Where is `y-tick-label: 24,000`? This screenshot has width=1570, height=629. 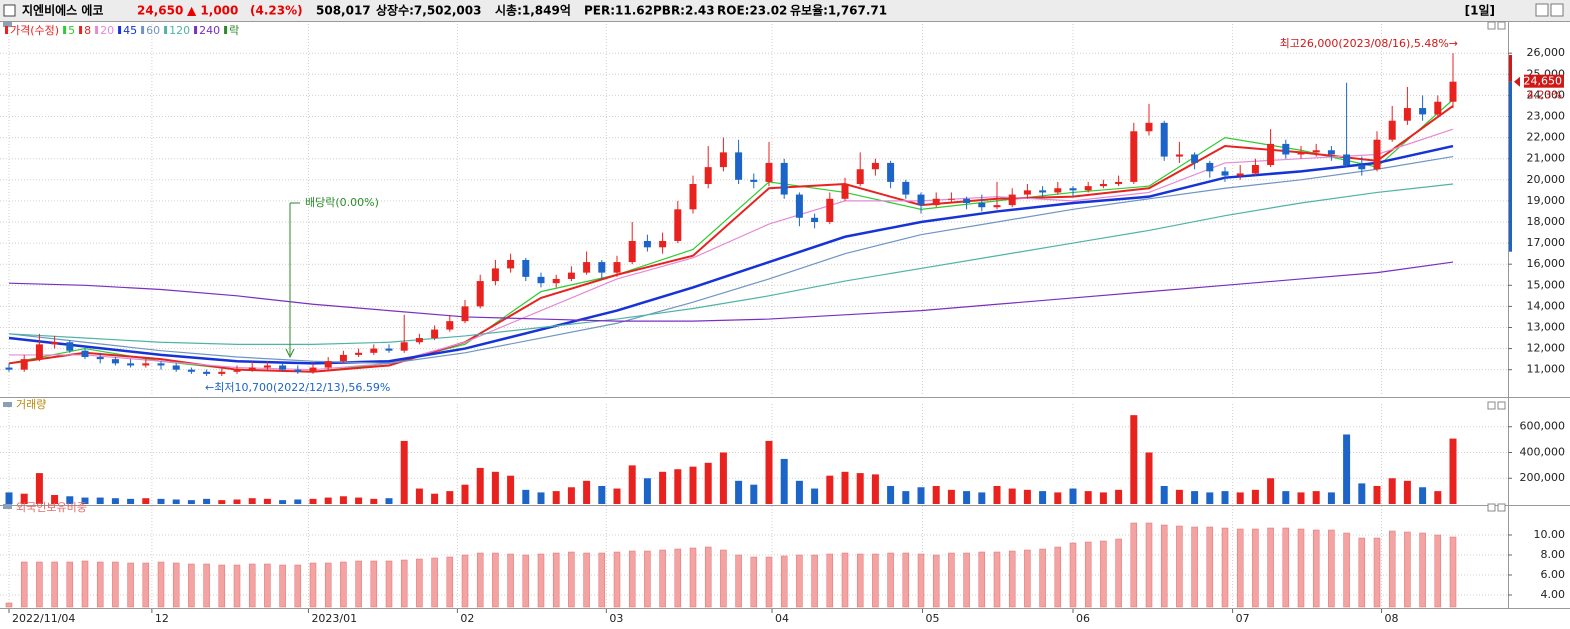
y-tick-label: 24,000 is located at coordinates (1546, 94).